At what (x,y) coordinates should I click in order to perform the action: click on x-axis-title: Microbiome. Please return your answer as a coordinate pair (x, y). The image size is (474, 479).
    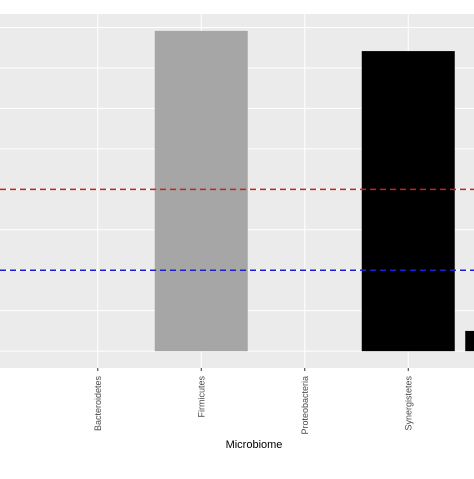
    Looking at the image, I should click on (254, 445).